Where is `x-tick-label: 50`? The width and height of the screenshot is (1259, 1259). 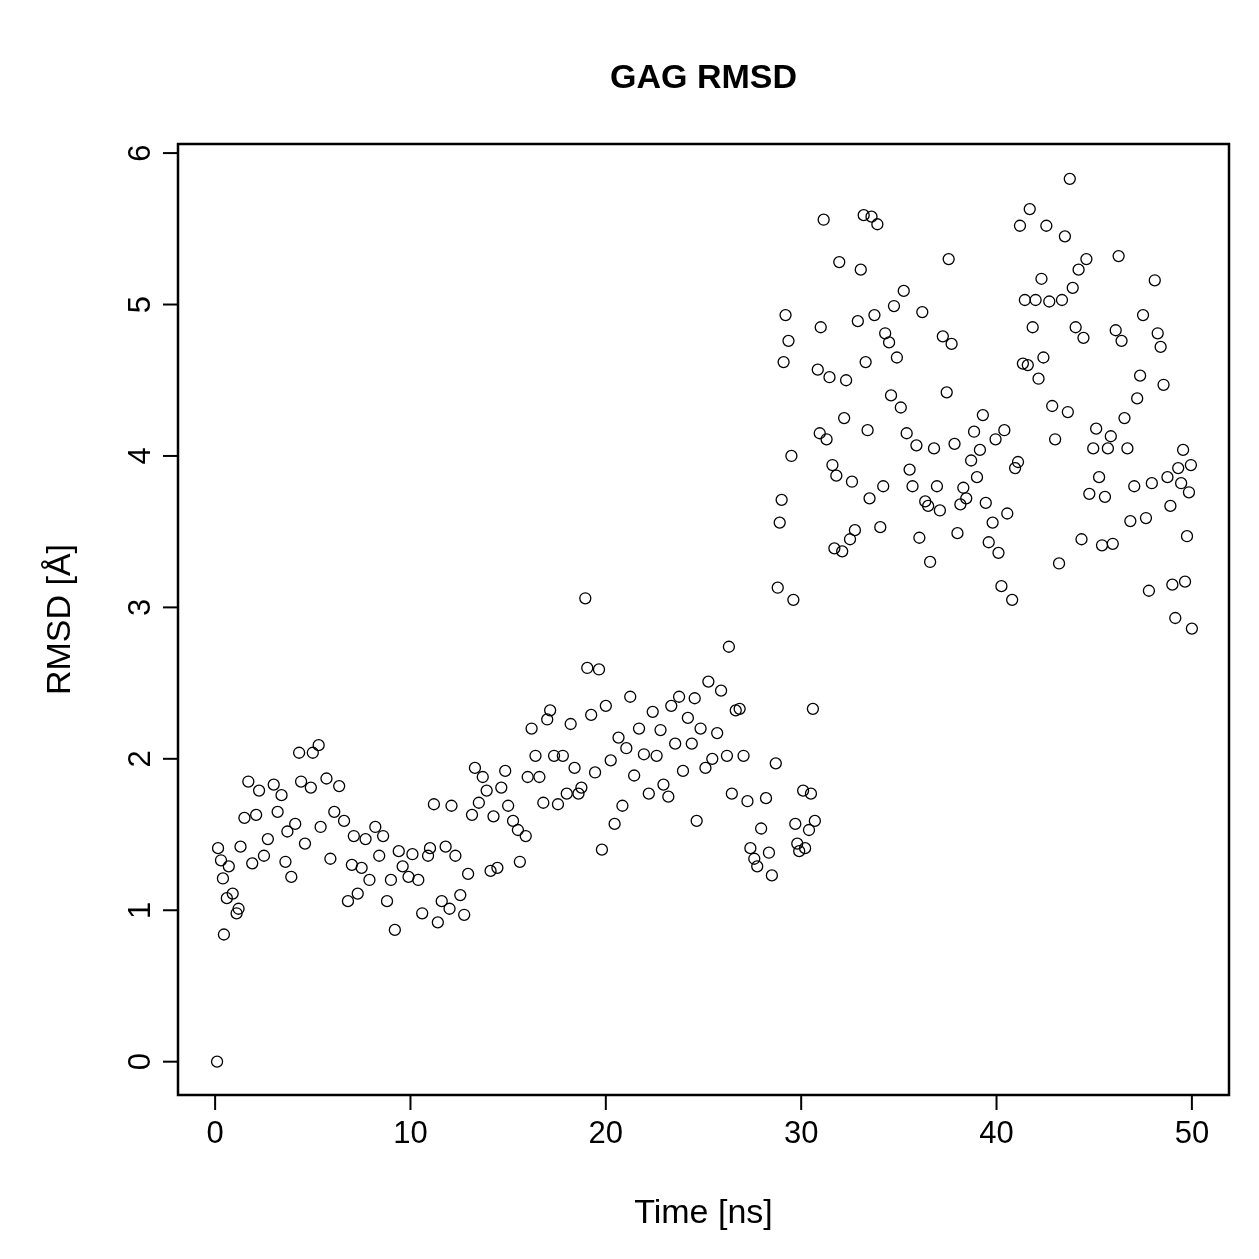 x-tick-label: 50 is located at coordinates (1192, 1132).